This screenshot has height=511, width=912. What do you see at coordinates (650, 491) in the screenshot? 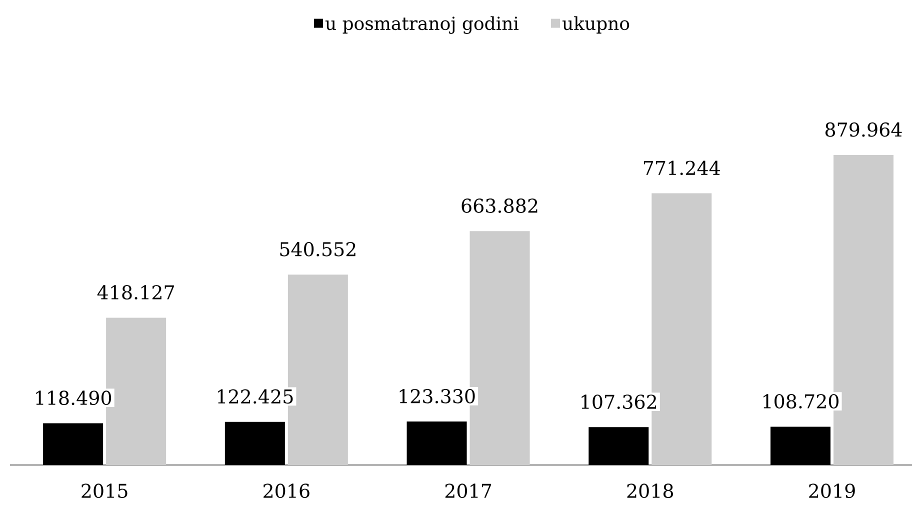
I see `x-tick-label: 2018` at bounding box center [650, 491].